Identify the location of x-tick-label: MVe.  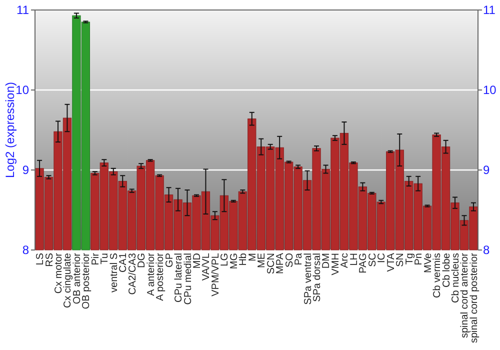
(428, 263).